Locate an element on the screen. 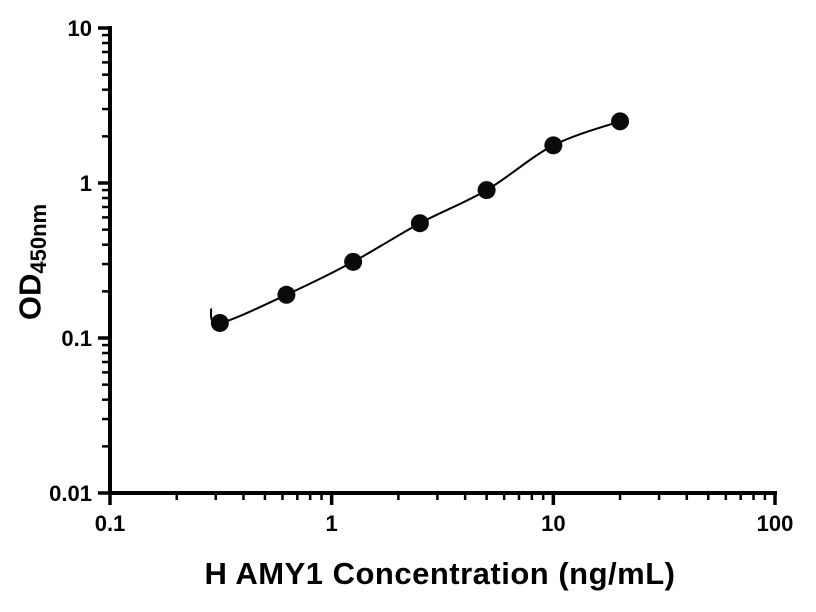 This screenshot has width=816, height=612. x-tick-label: 100 is located at coordinates (775, 523).